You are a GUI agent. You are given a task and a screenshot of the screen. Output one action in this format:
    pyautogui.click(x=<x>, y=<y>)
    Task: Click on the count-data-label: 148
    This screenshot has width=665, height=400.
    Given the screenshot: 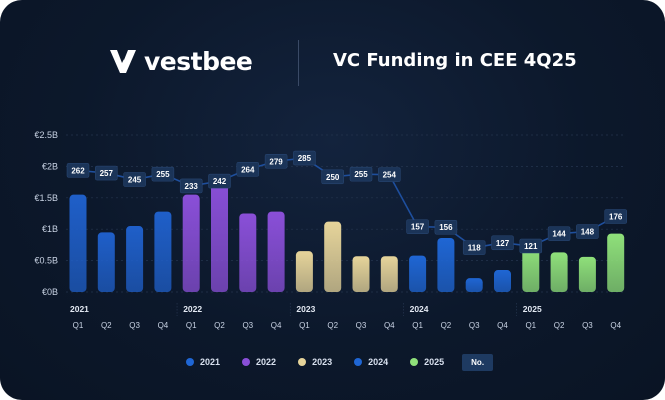 What is the action you would take?
    pyautogui.click(x=588, y=232)
    